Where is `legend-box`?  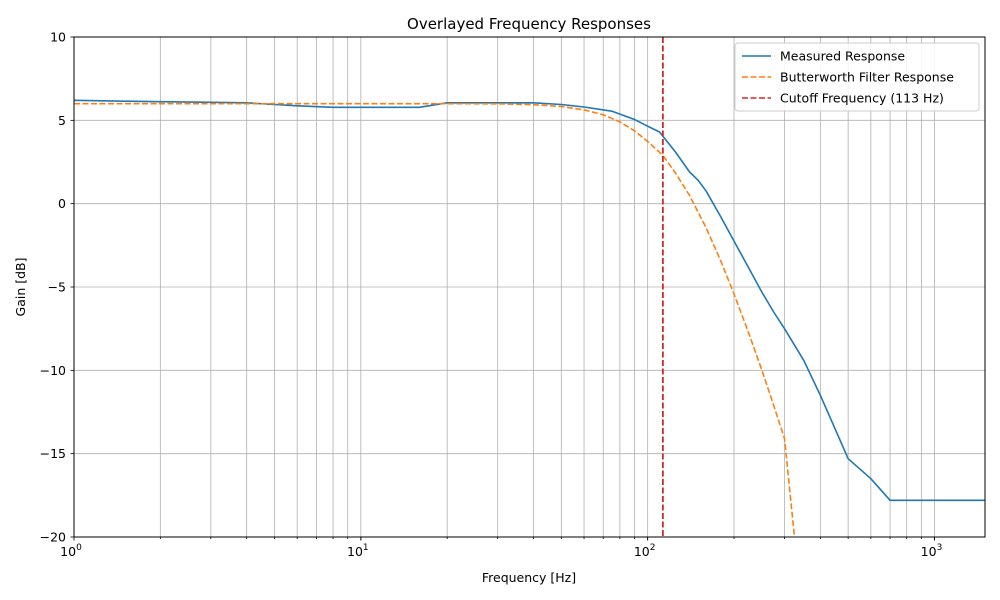
legend-box is located at coordinates (857, 77).